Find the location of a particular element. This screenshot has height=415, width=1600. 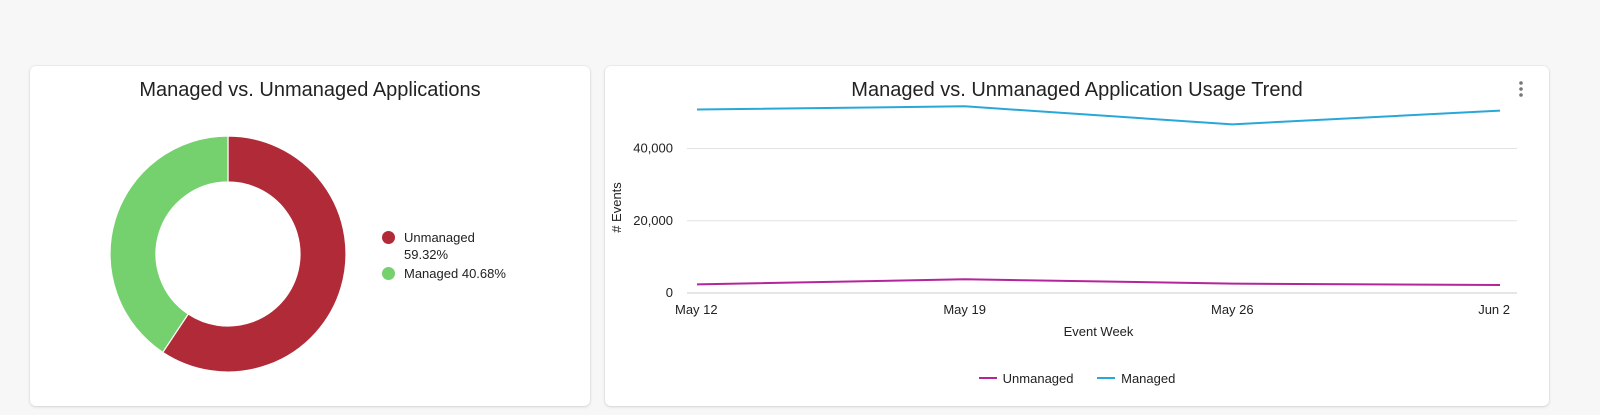

legend-dot-managed is located at coordinates (388, 273).